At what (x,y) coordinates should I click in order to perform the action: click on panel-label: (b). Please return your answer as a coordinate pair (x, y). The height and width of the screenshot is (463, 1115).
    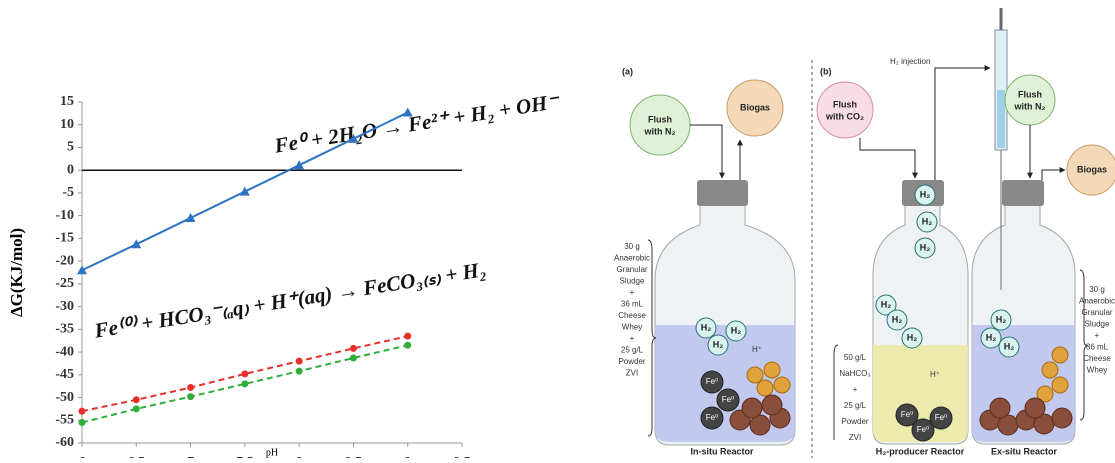
    Looking at the image, I should click on (826, 71).